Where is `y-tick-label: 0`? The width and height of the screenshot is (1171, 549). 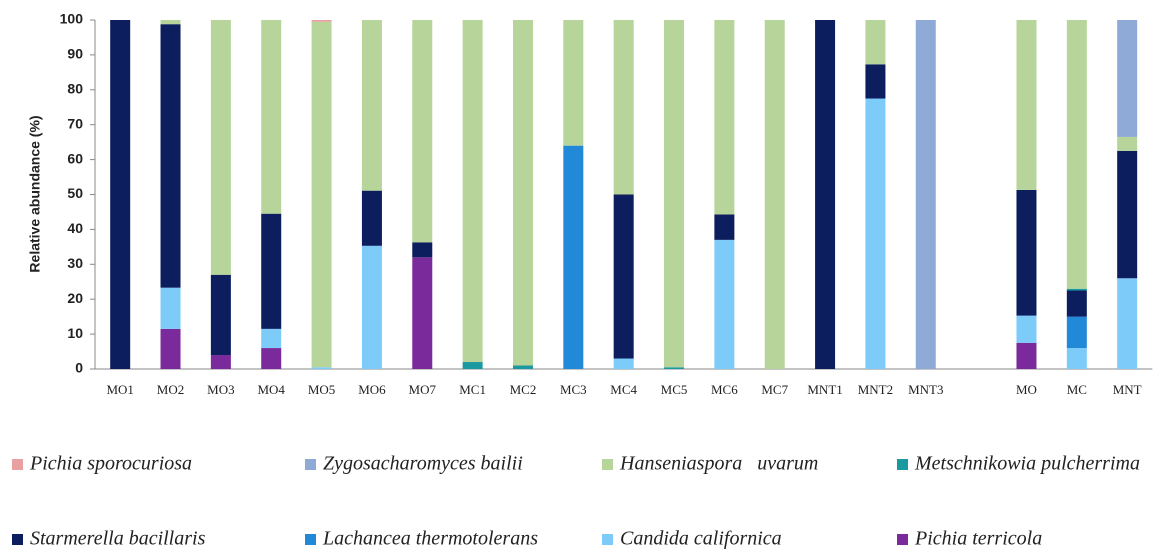 y-tick-label: 0 is located at coordinates (79, 368).